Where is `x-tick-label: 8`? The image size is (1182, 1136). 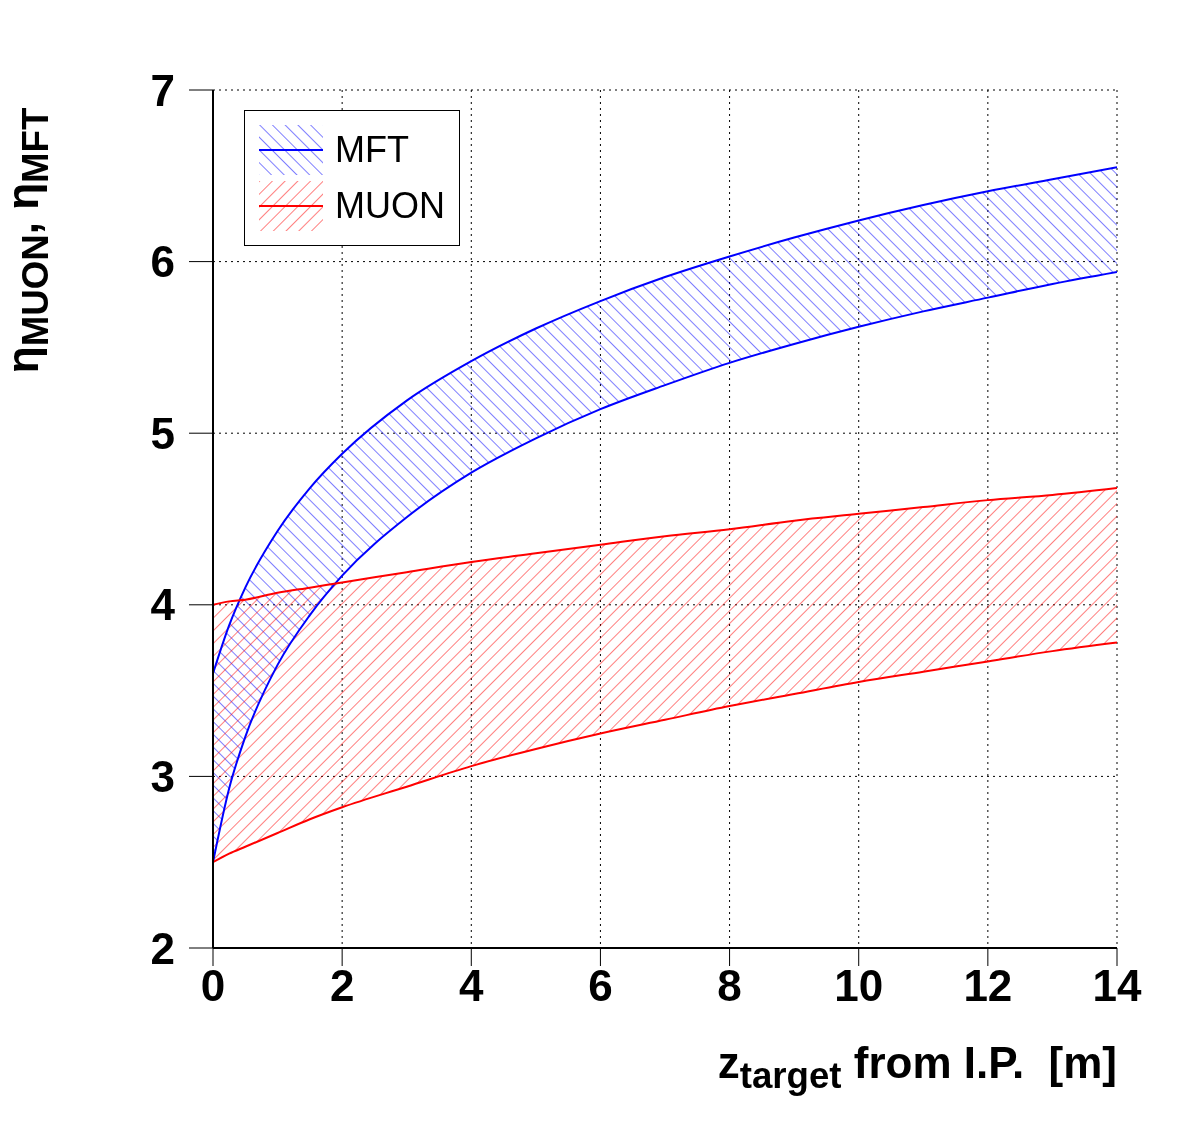 x-tick-label: 8 is located at coordinates (729, 986).